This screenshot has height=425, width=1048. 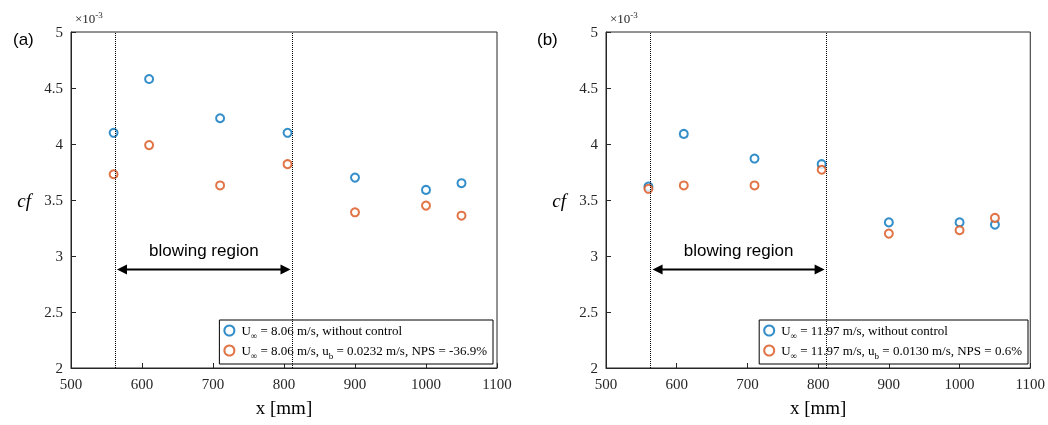 What do you see at coordinates (865, 332) in the screenshot?
I see `legend-label: U∞ = 11.97 m/s, without control` at bounding box center [865, 332].